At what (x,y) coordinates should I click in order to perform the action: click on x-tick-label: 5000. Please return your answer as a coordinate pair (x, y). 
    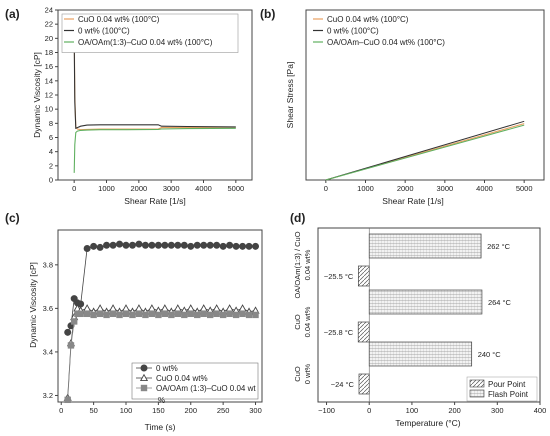
    Looking at the image, I should click on (235, 188).